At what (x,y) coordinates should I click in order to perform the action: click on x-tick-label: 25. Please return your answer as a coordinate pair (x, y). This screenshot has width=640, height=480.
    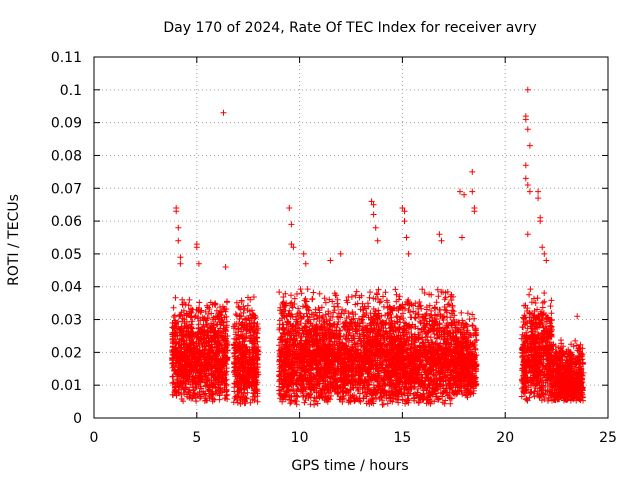
    Looking at the image, I should click on (608, 438).